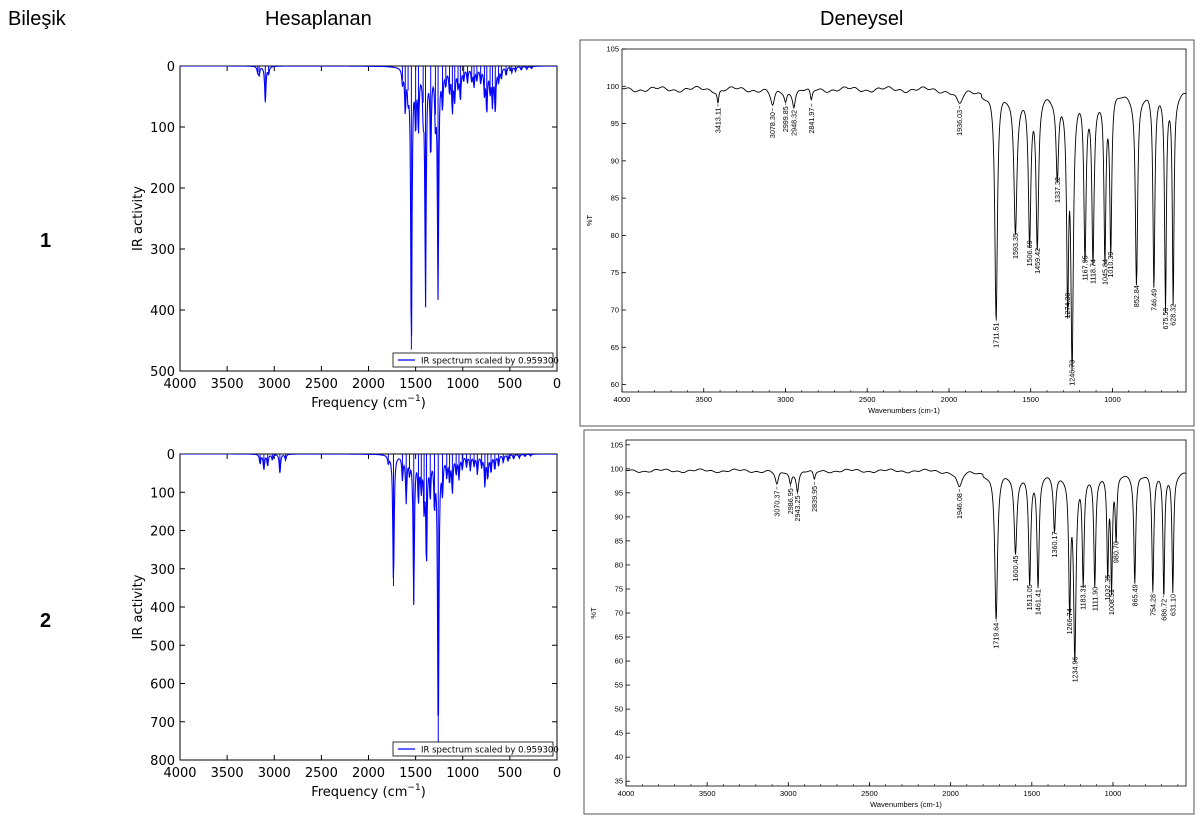 The height and width of the screenshot is (816, 1197). Describe the element at coordinates (619, 516) in the screenshot. I see `y-tick-label: 90` at that location.